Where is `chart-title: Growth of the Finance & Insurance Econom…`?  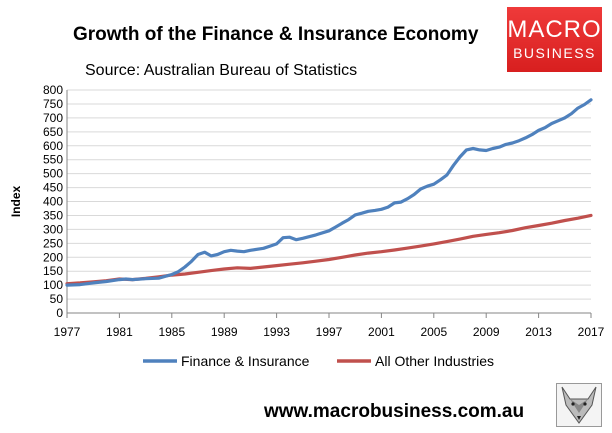
chart-title: Growth of the Finance & Insurance Econom… is located at coordinates (276, 34).